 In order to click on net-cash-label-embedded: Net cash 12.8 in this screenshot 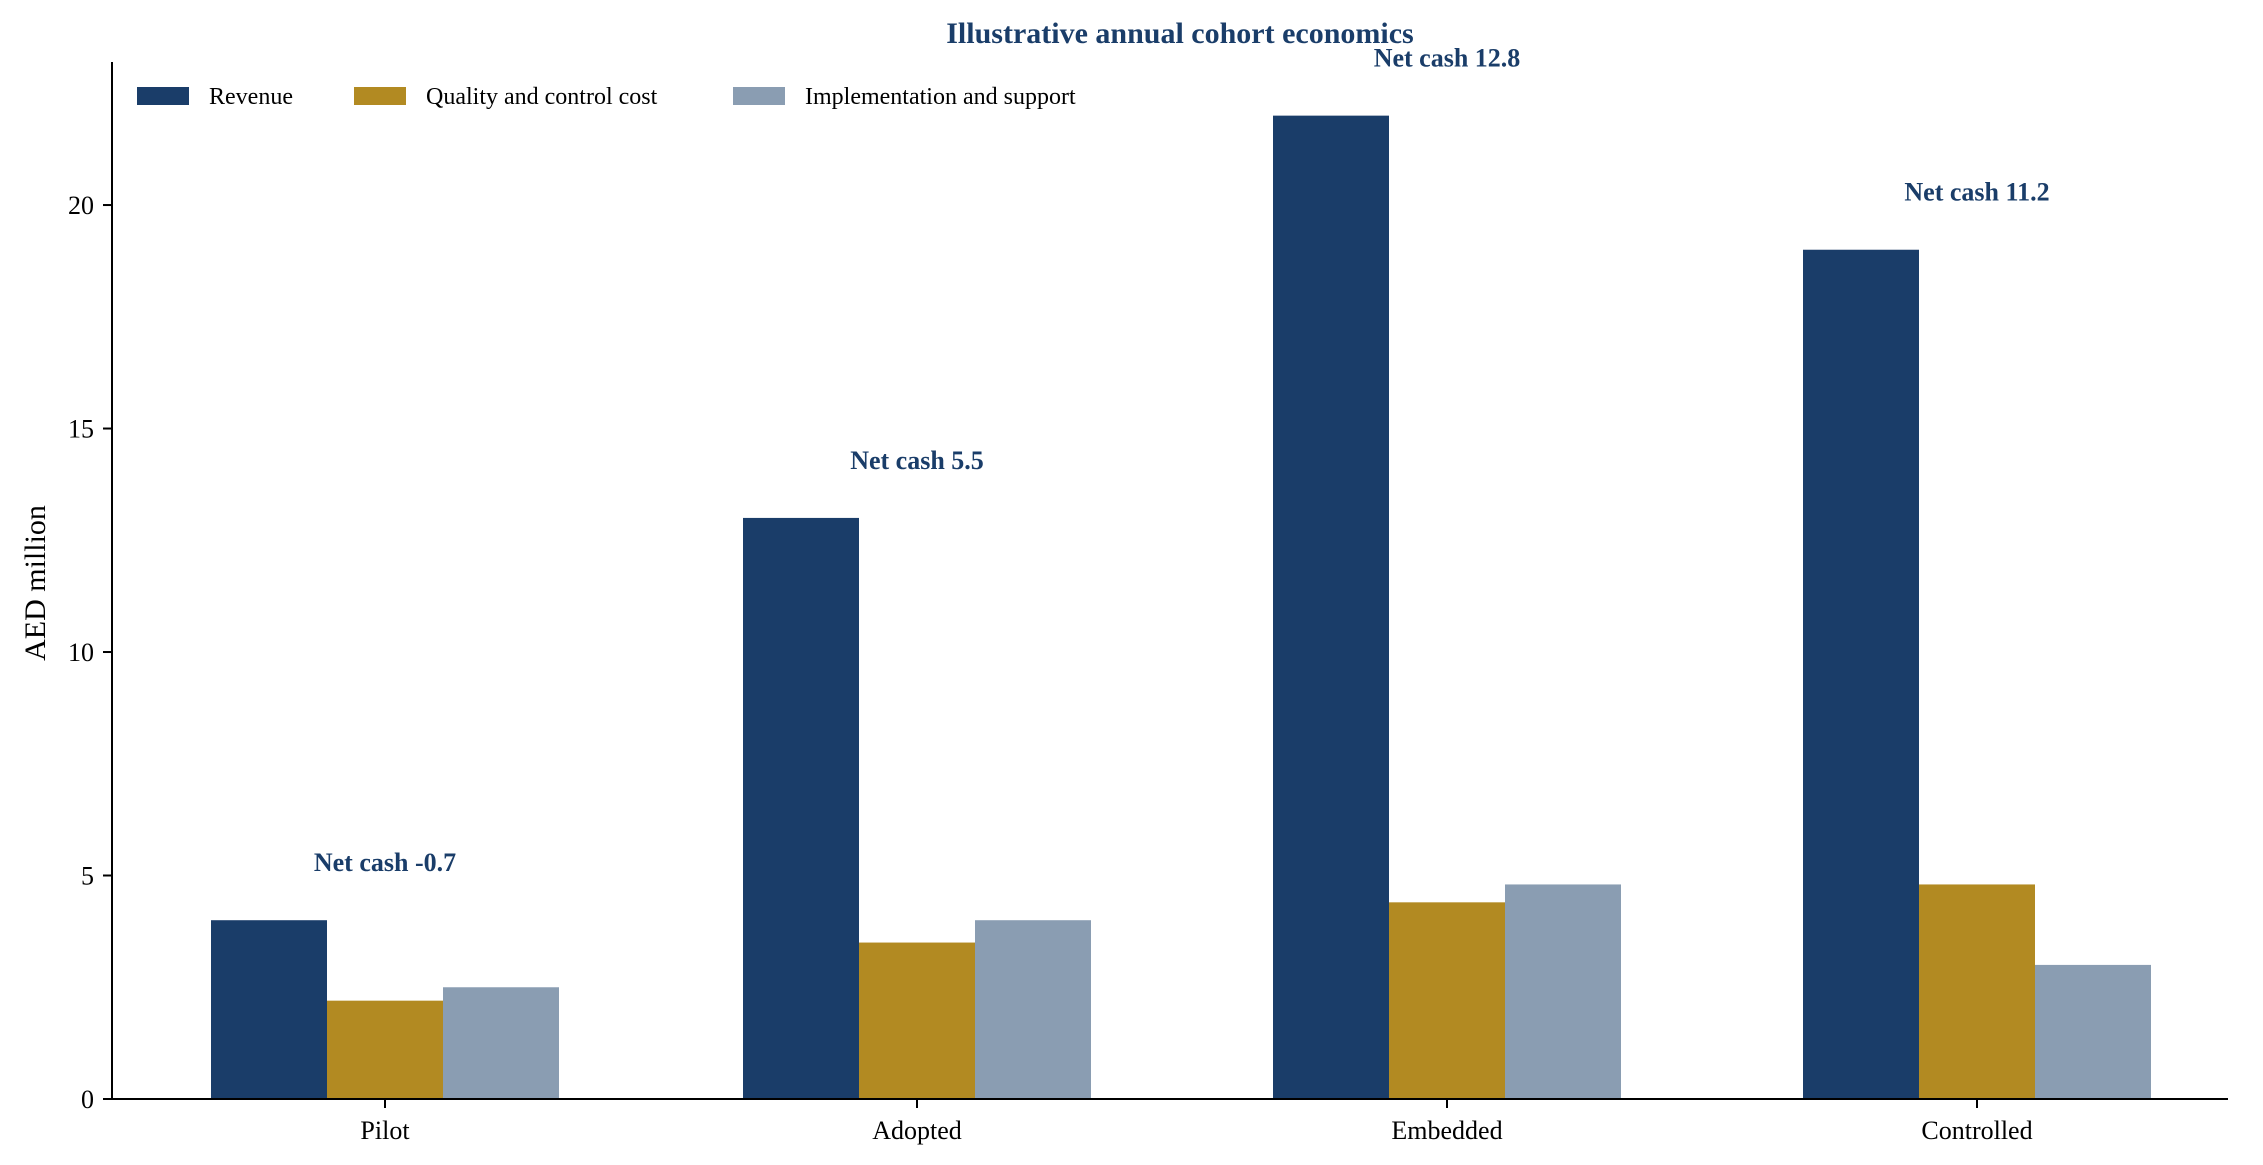, I will do `click(1447, 57)`.